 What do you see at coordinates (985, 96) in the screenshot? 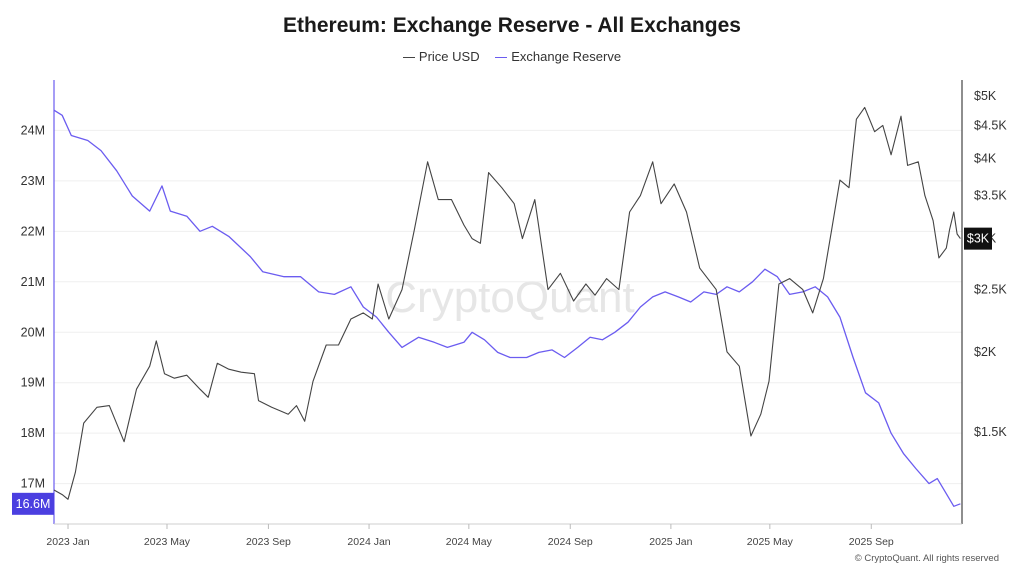
I see `right-tick-label: $5K` at bounding box center [985, 96].